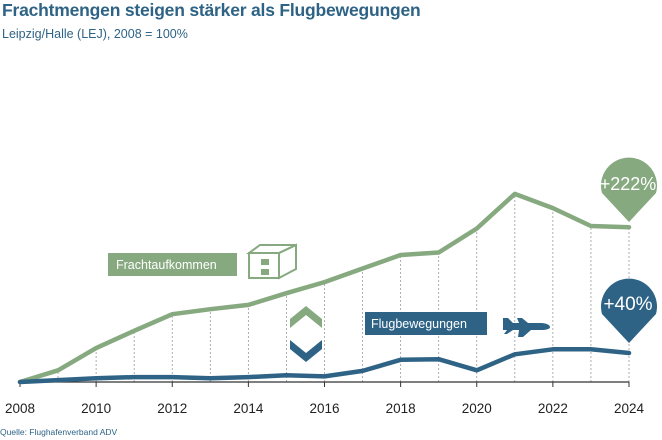  Describe the element at coordinates (553, 408) in the screenshot. I see `x-tick-label-2022: 2022` at that location.